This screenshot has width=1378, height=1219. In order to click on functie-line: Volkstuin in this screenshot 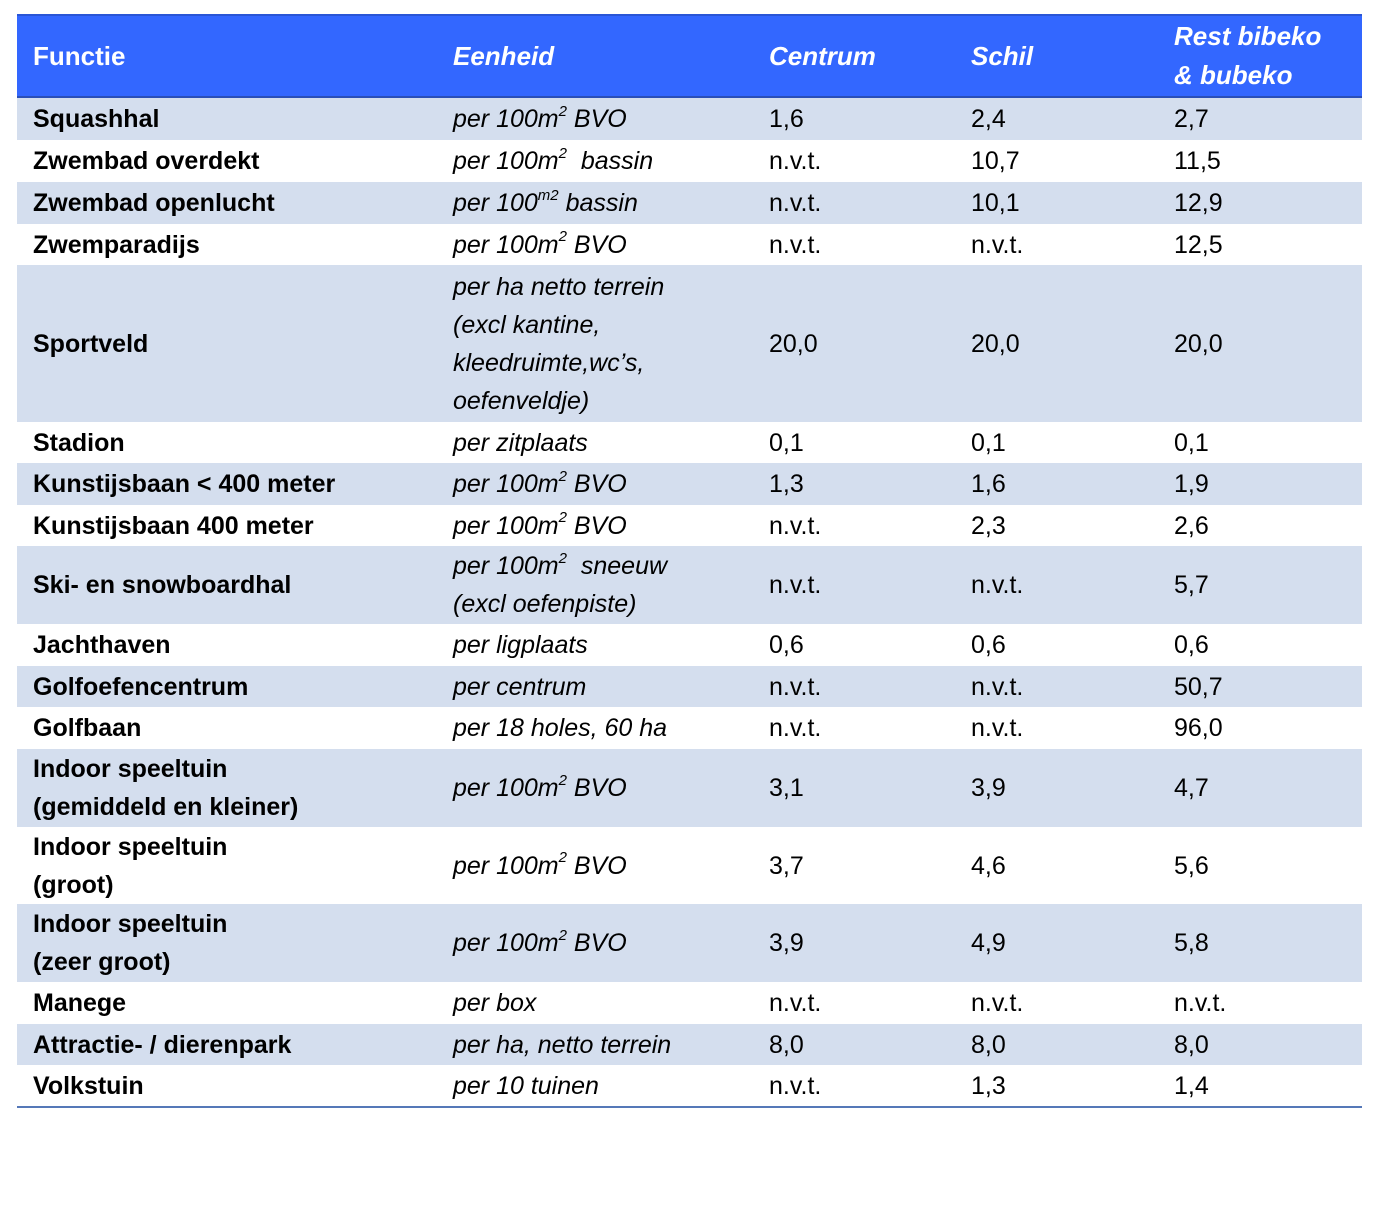, I will do `click(88, 1086)`.